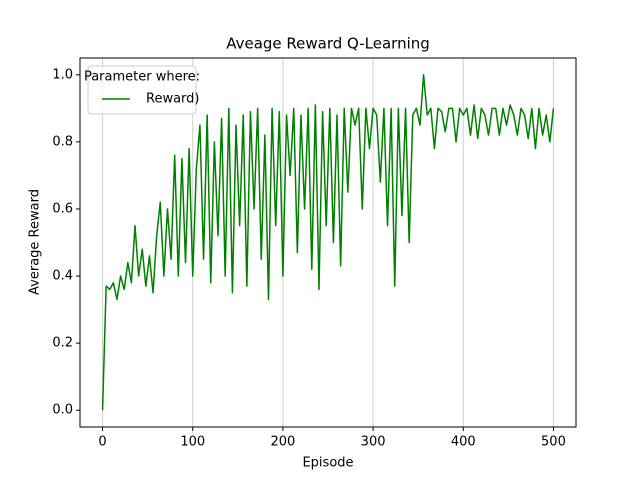 The image size is (640, 480). Describe the element at coordinates (463, 442) in the screenshot. I see `x-tick-label: 400` at that location.